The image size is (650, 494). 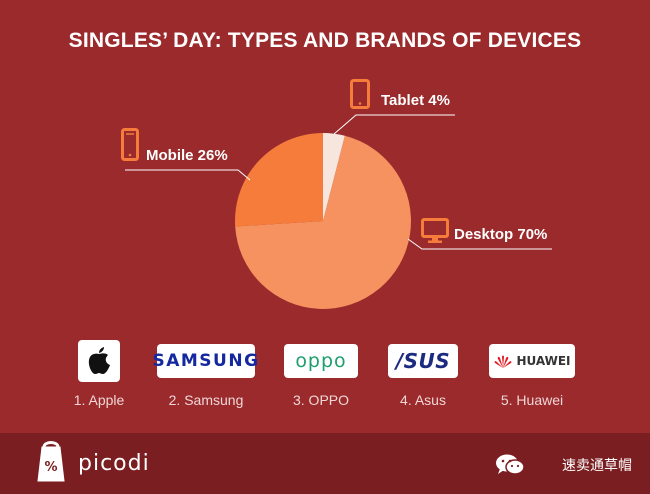 I want to click on brand-item-apple: 1. Apple, so click(x=99, y=374).